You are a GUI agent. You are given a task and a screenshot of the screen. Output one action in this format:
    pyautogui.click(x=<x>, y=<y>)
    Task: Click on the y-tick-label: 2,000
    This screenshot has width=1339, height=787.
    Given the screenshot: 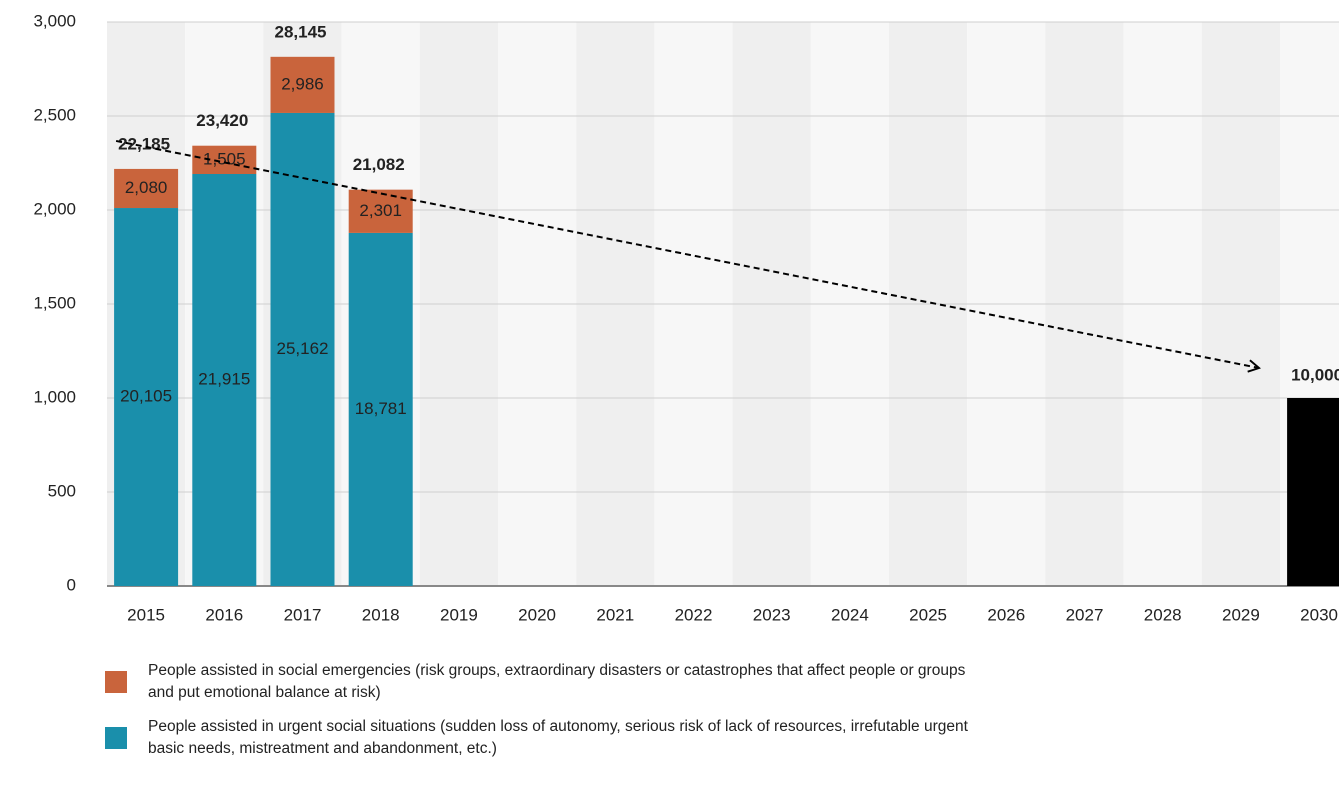 What is the action you would take?
    pyautogui.click(x=54, y=208)
    